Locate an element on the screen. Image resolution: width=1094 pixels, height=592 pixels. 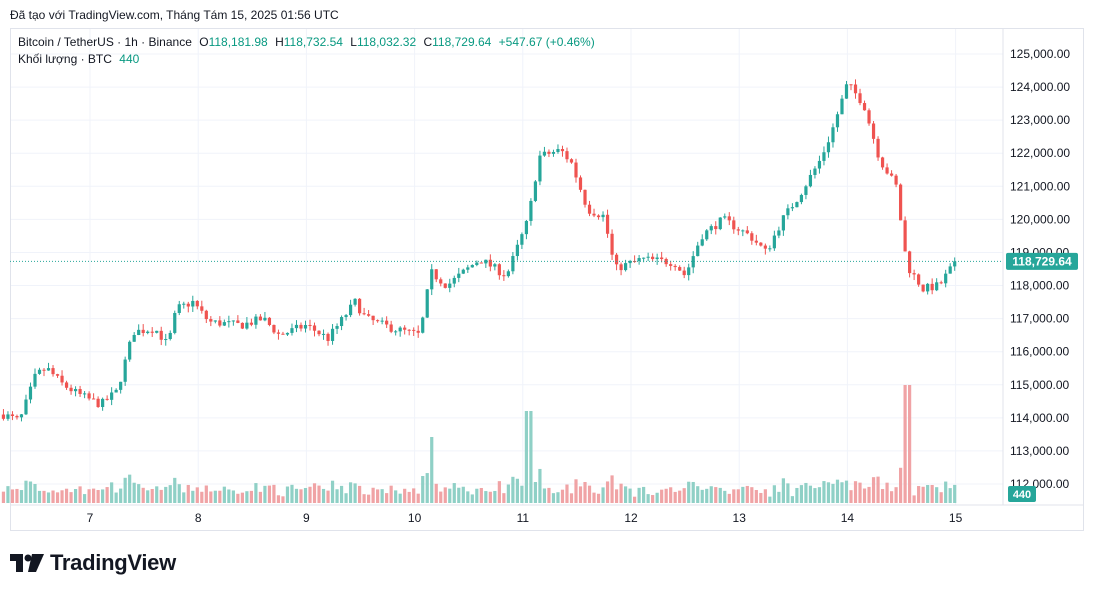
symbol-title: Bitcoin / TetherUS · 1h · Binance is located at coordinates (105, 42).